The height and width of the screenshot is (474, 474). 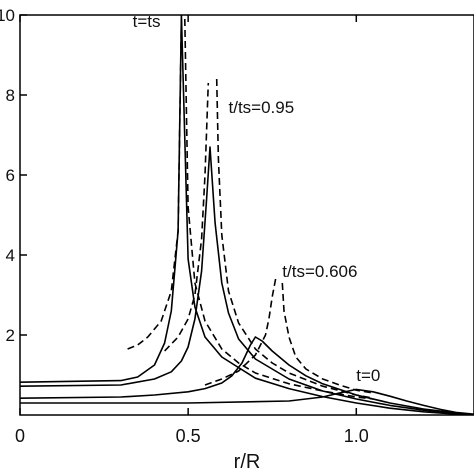 I want to click on annotation-label-2: t/ts=0.606, so click(x=319, y=271).